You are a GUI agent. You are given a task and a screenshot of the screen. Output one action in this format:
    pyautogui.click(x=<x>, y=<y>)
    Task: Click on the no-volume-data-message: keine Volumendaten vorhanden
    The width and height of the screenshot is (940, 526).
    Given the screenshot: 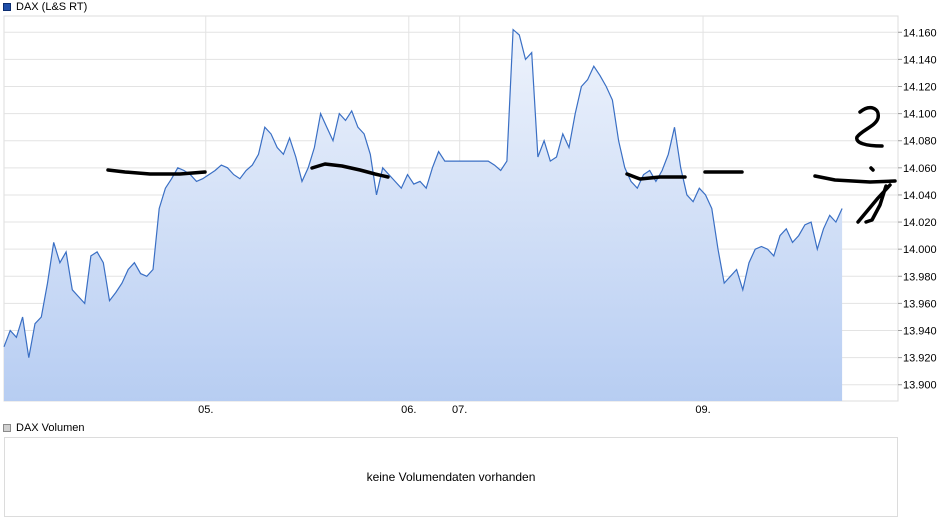 What is the action you would take?
    pyautogui.click(x=451, y=477)
    